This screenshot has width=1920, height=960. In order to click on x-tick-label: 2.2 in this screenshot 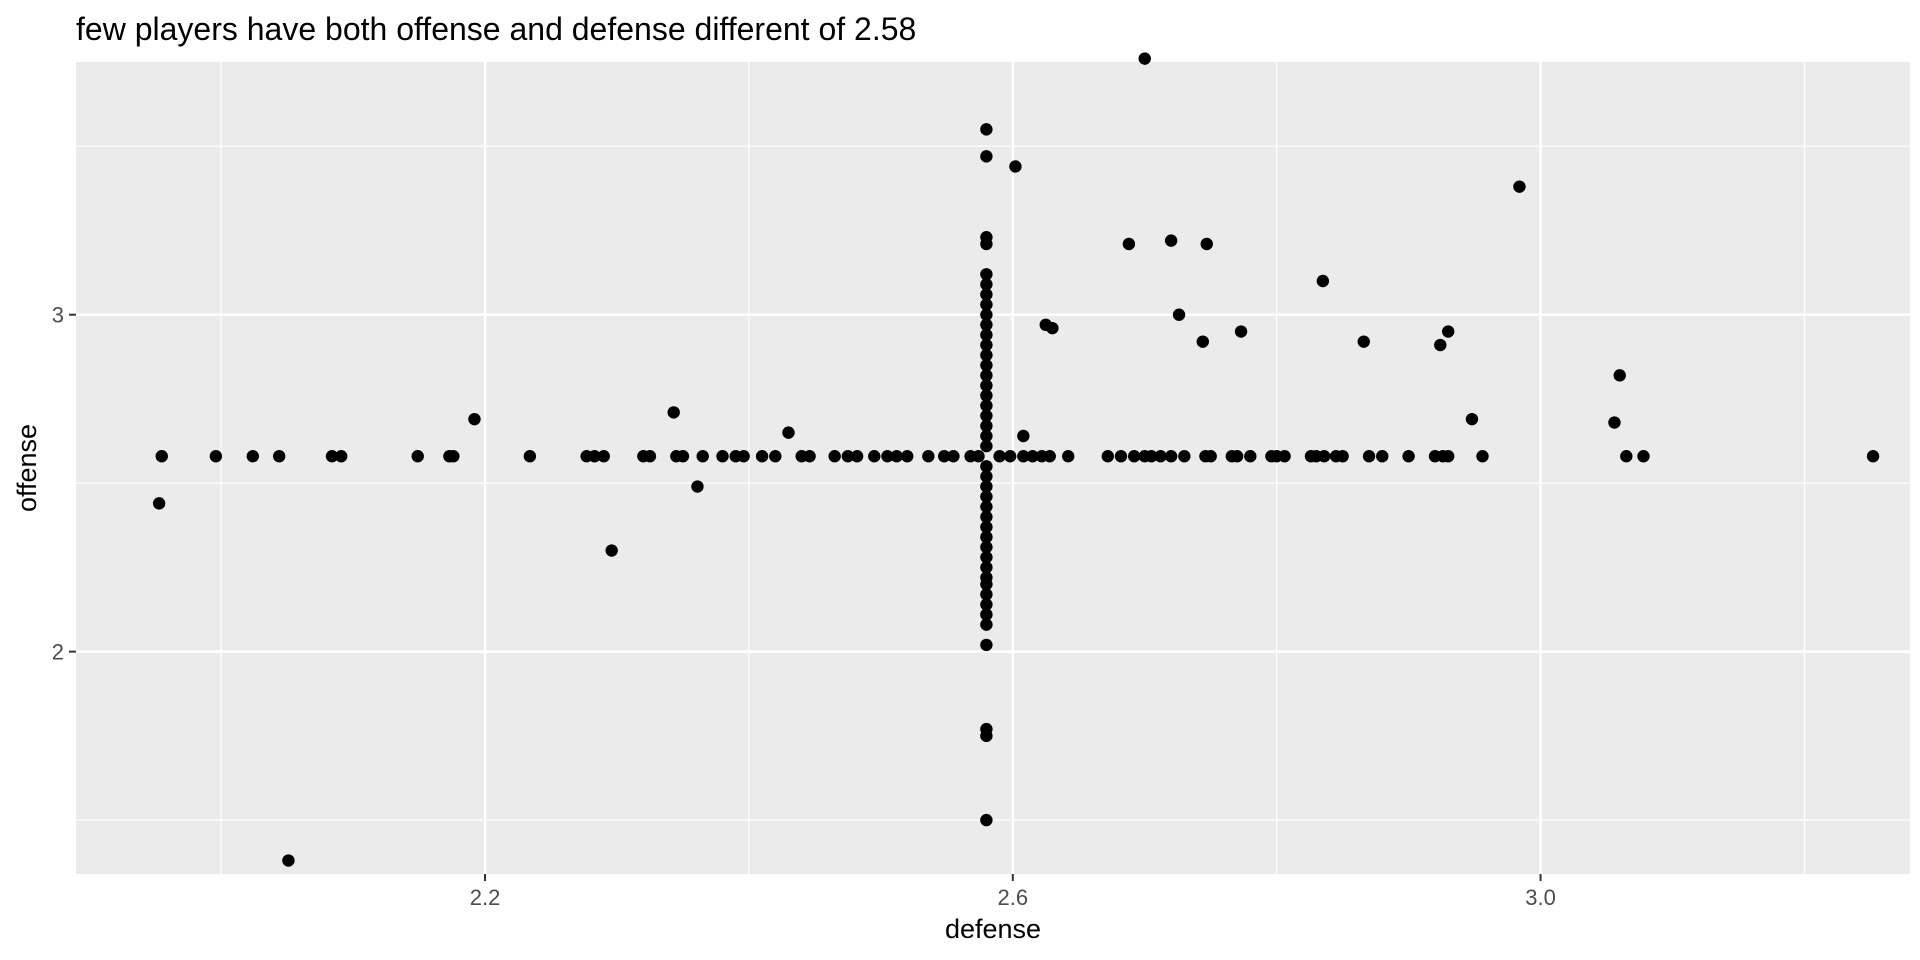, I will do `click(485, 897)`.